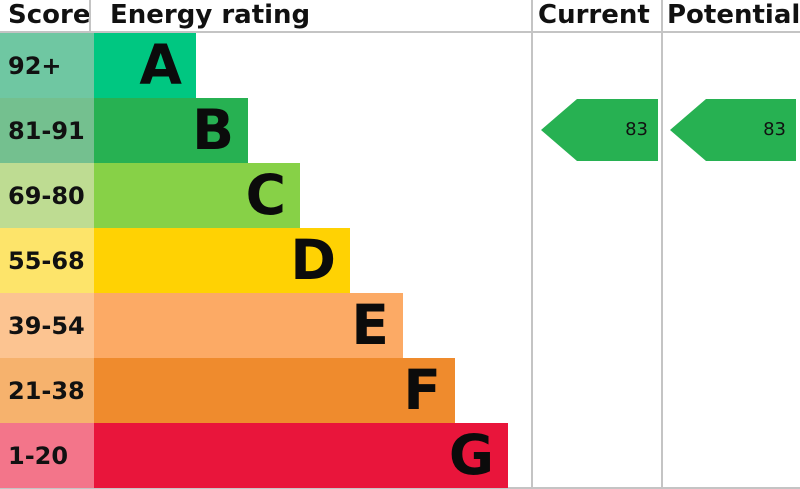  I want to click on energy-rating-column-header: Energy rating, so click(210, 15).